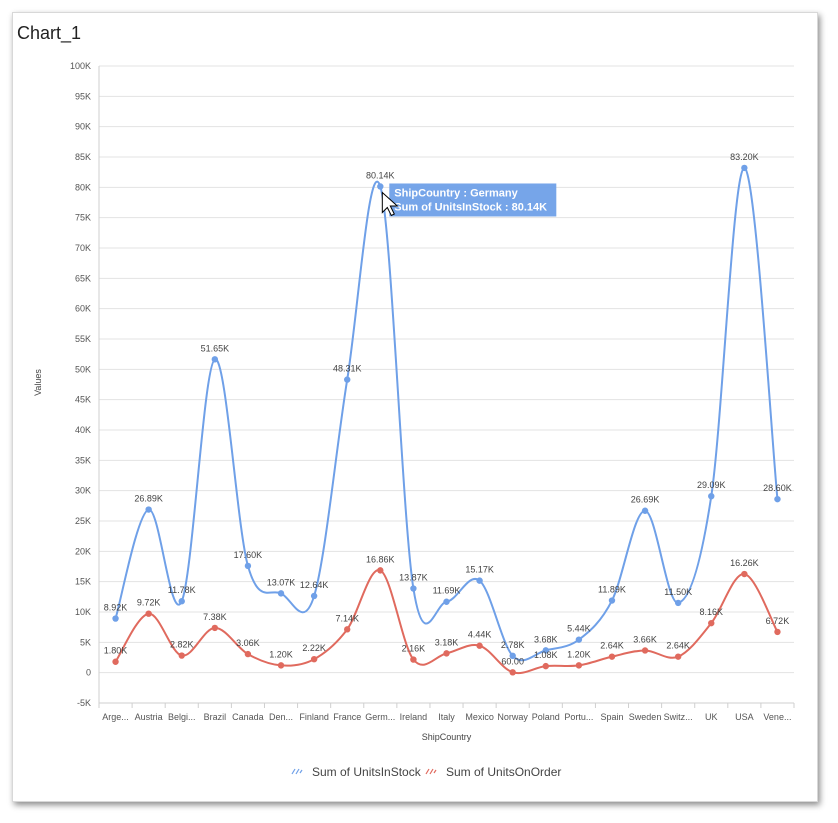  Describe the element at coordinates (248, 643) in the screenshot. I see `data-label: 3.06K` at that location.